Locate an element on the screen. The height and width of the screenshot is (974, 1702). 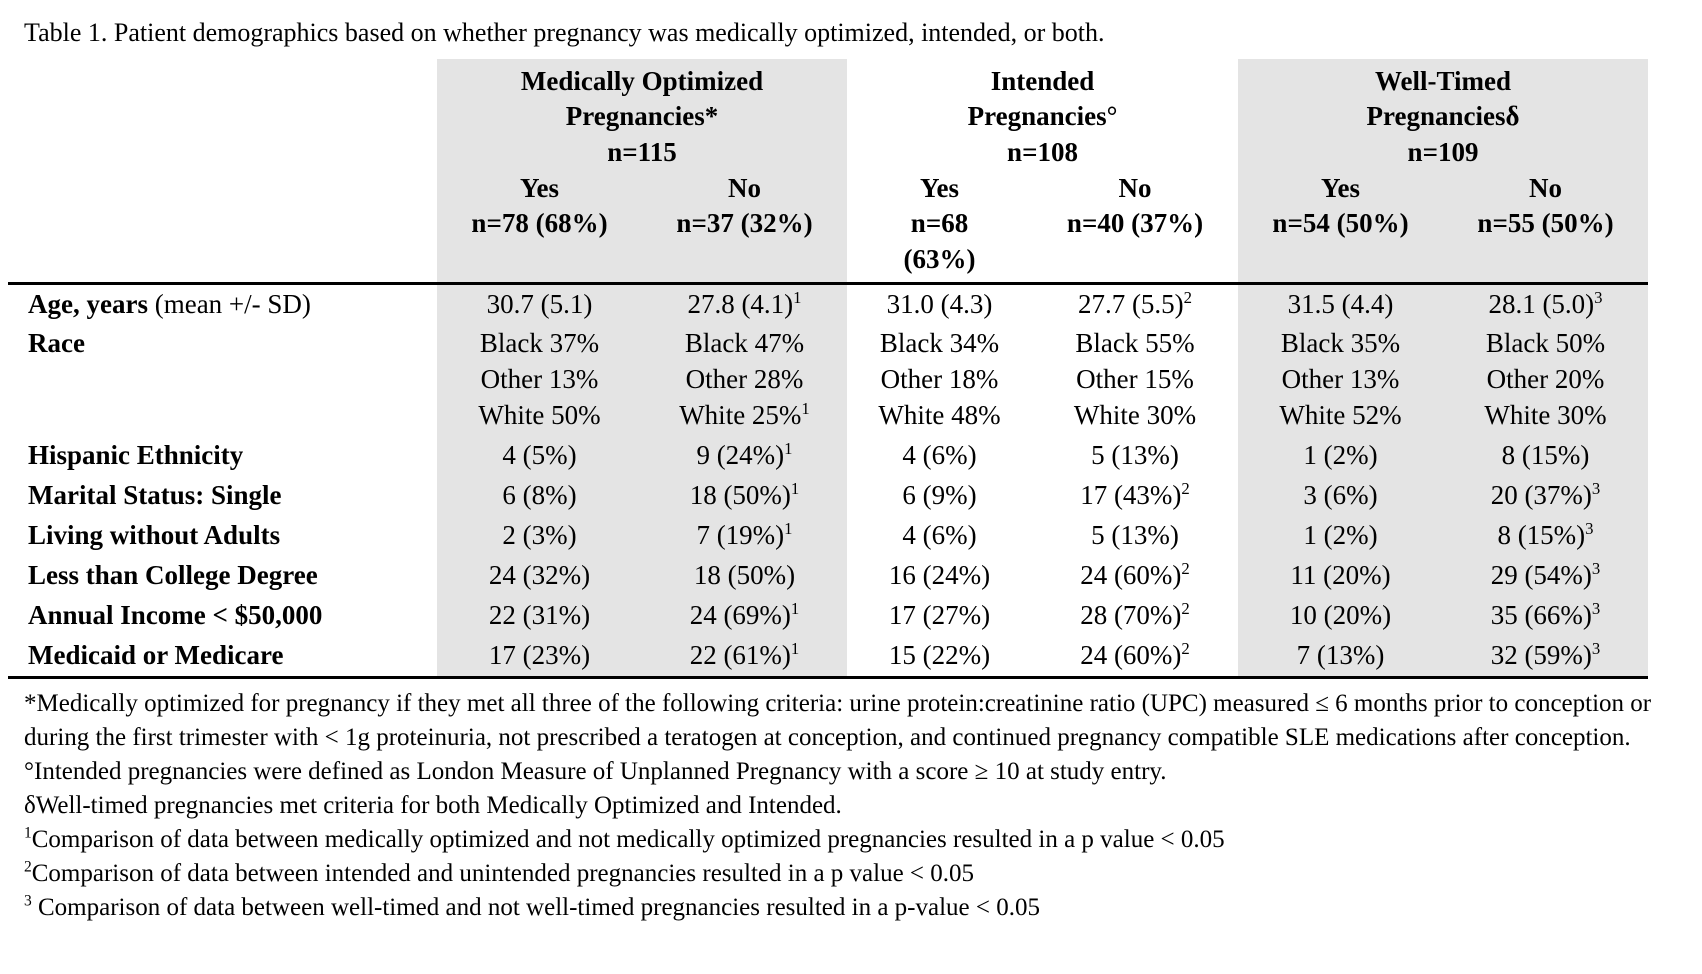
table-cell: 20 (37%)3 is located at coordinates (1545, 495).